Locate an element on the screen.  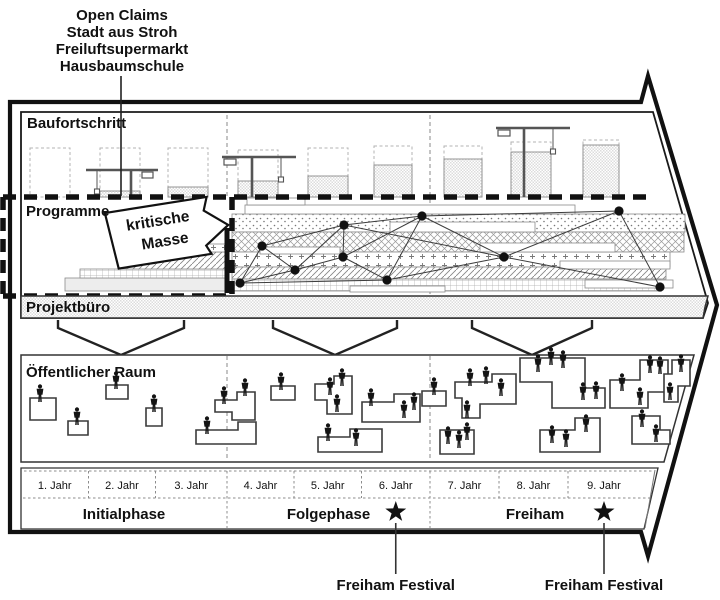
critical-mass-banner: kritische Masse is located at coordinates (167, 232).